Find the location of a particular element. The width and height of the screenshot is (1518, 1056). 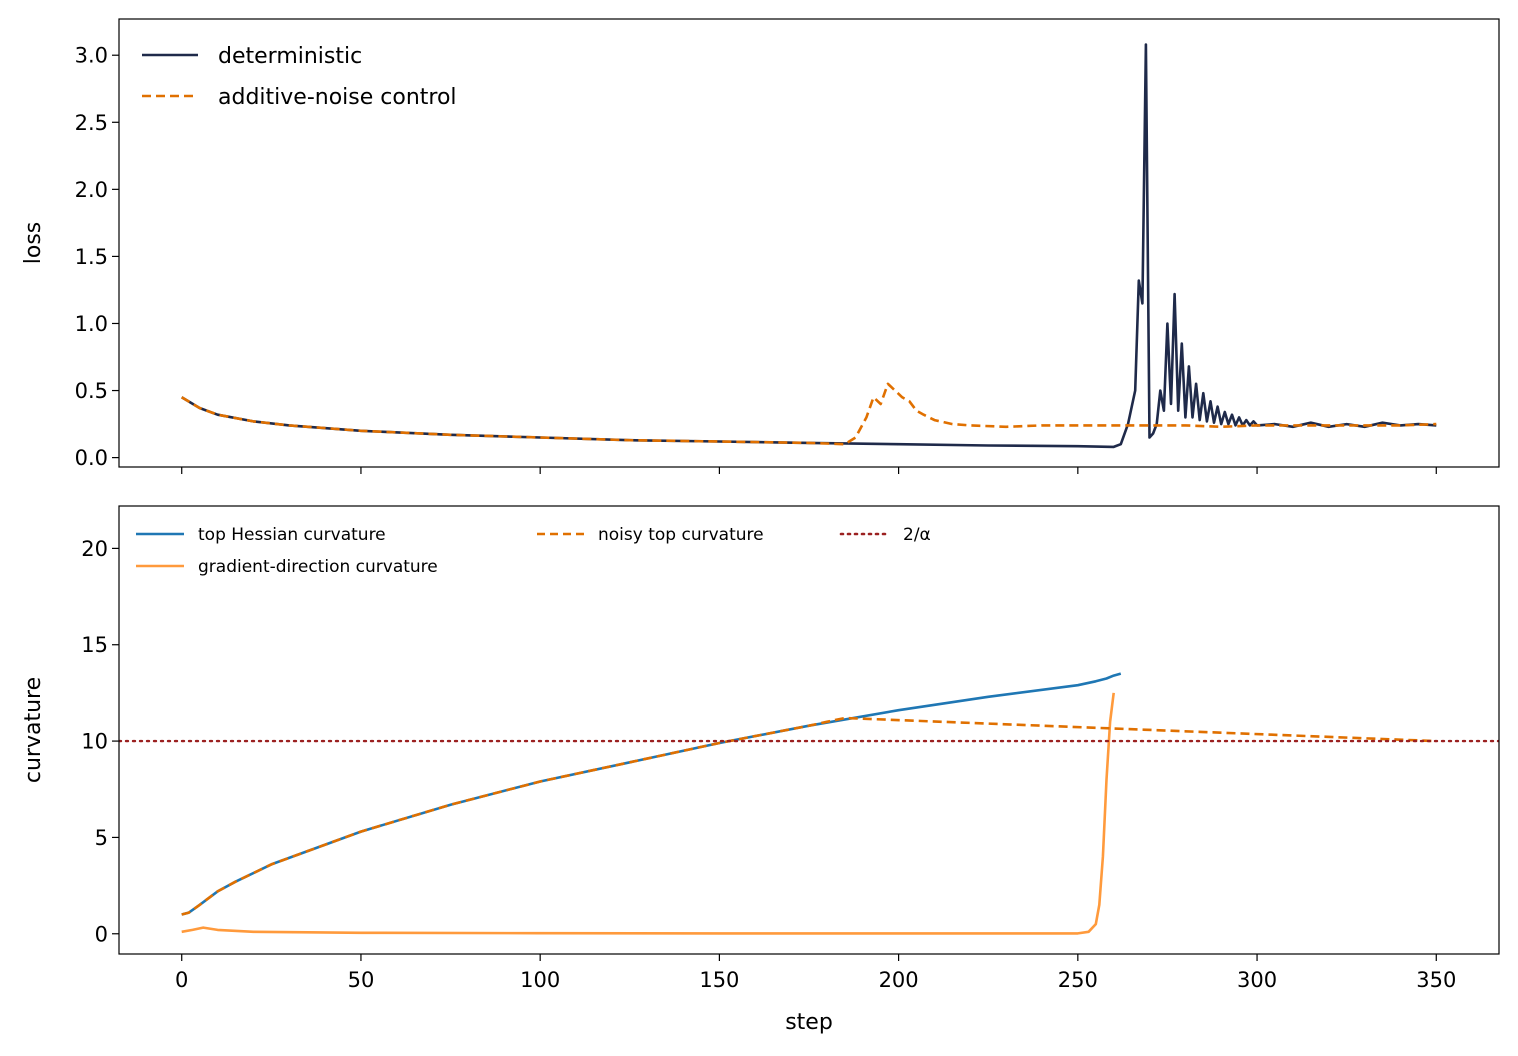

legend-label-deterministic: deterministic is located at coordinates (290, 56).